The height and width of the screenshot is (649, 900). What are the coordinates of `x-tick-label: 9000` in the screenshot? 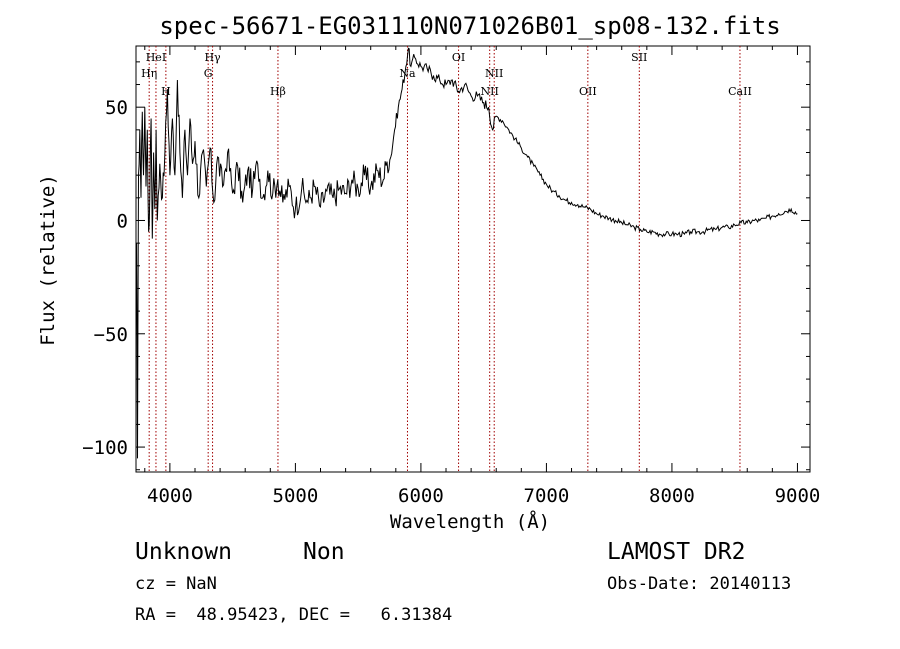 It's located at (798, 496).